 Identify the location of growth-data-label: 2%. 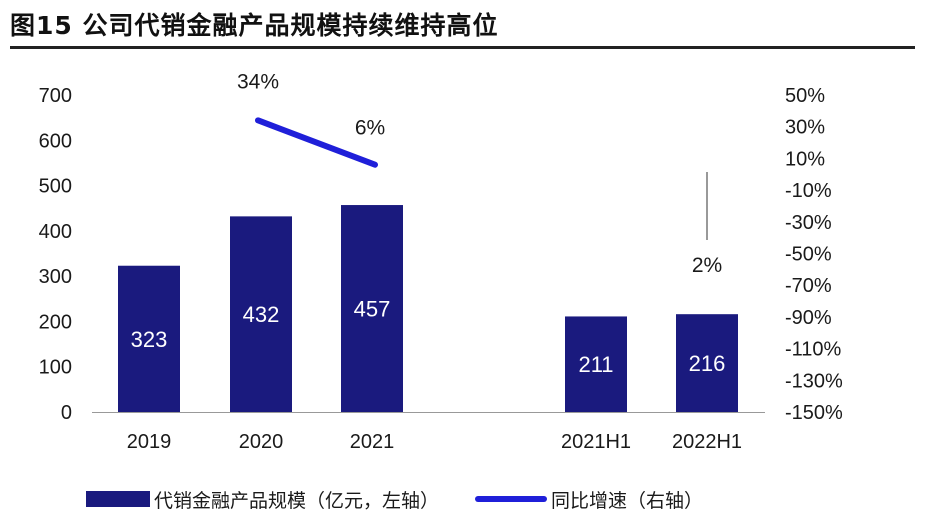
(707, 265).